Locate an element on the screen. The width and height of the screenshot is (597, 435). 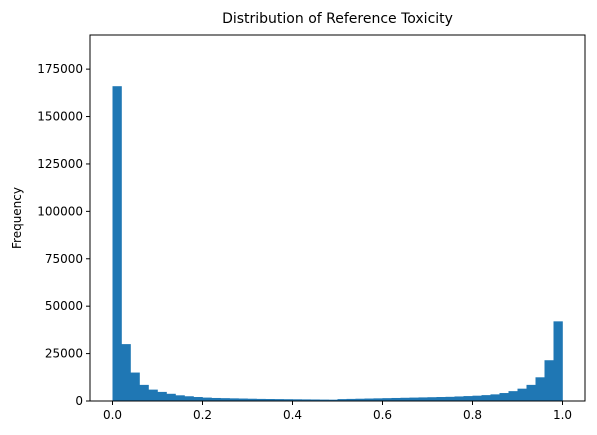
x-tick-label: 0.4 is located at coordinates (292, 415).